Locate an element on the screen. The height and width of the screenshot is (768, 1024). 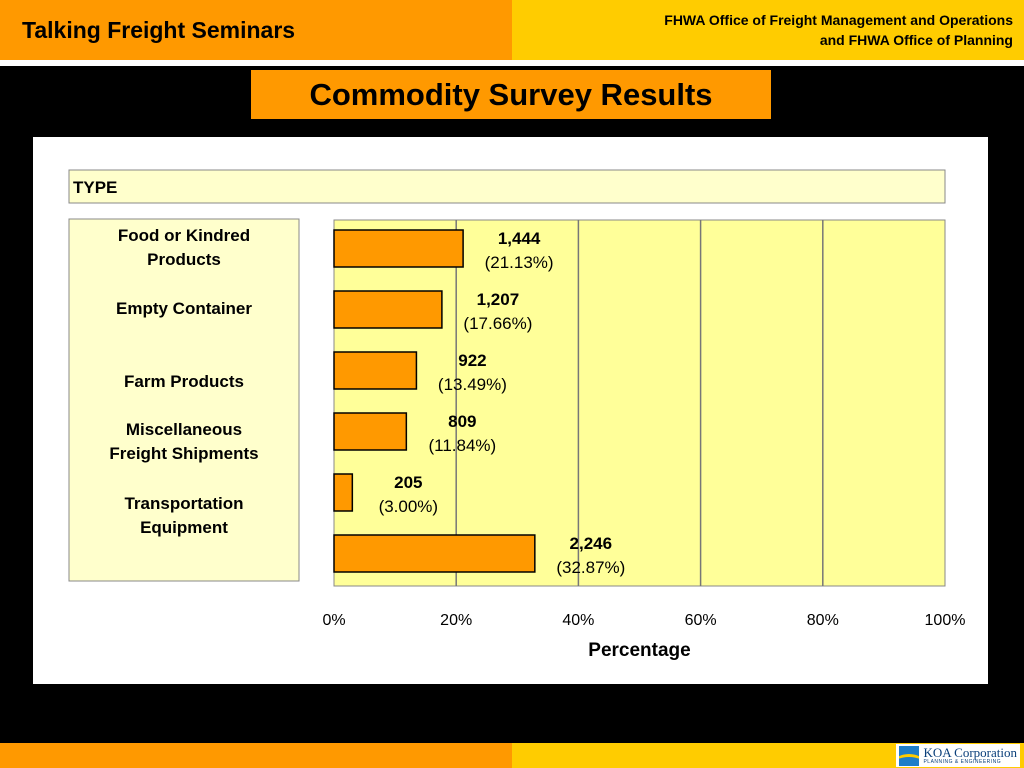
koa-logo: KOA Corporation PLANNING & ENGINEERING is located at coordinates (958, 755).